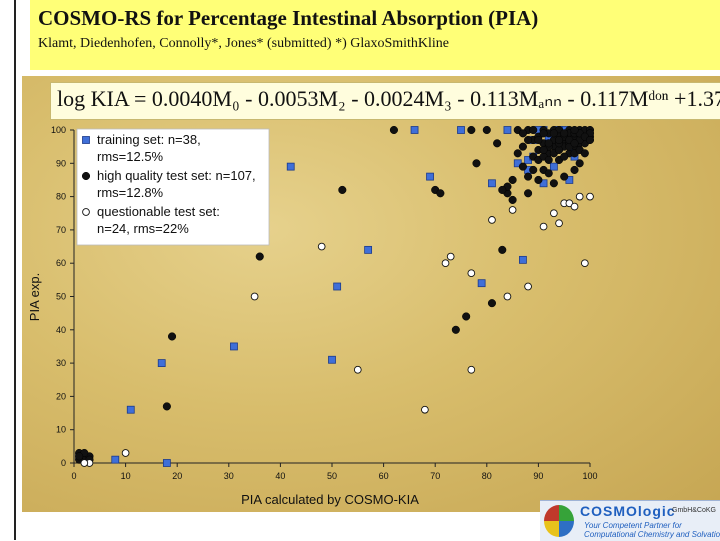 Image resolution: width=720 pixels, height=541 pixels. I want to click on logo-tagline-1: Your Competent Partner for, so click(633, 525).